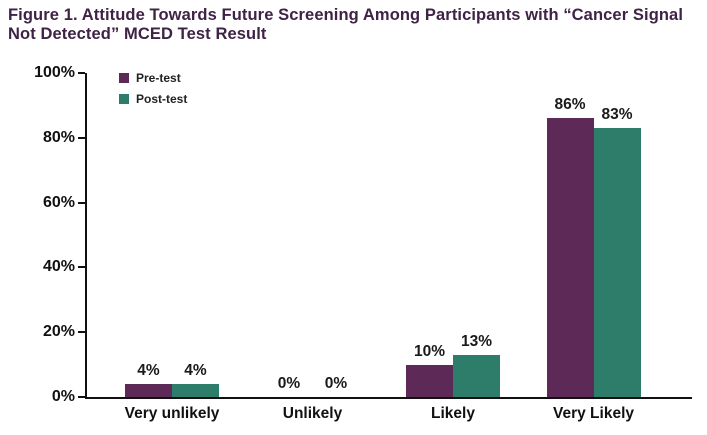  I want to click on bar-post-test-very-unlikely, so click(195, 390).